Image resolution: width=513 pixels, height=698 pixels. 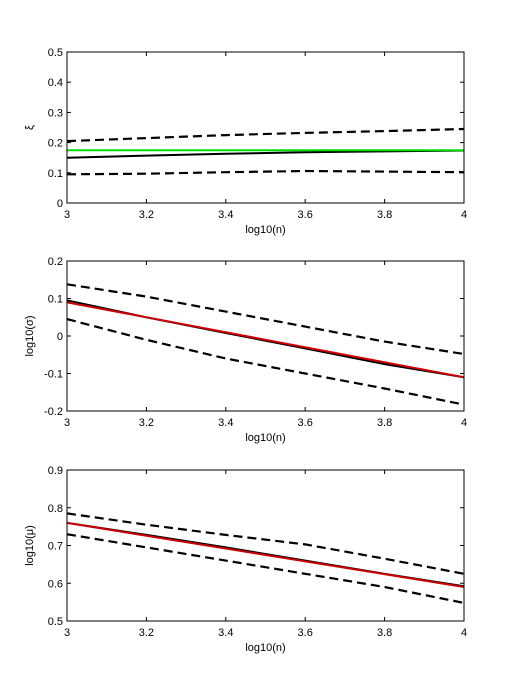 I want to click on y-axis-label: log10(σ), so click(x=30, y=335).